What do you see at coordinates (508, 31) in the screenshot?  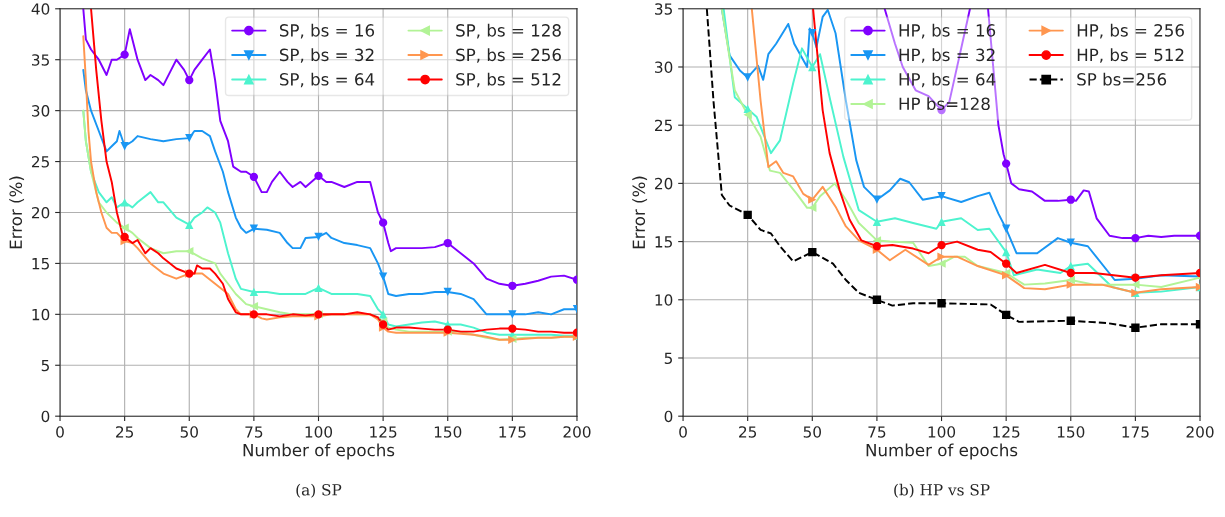 I see `legend-label: SP, bs = 128` at bounding box center [508, 31].